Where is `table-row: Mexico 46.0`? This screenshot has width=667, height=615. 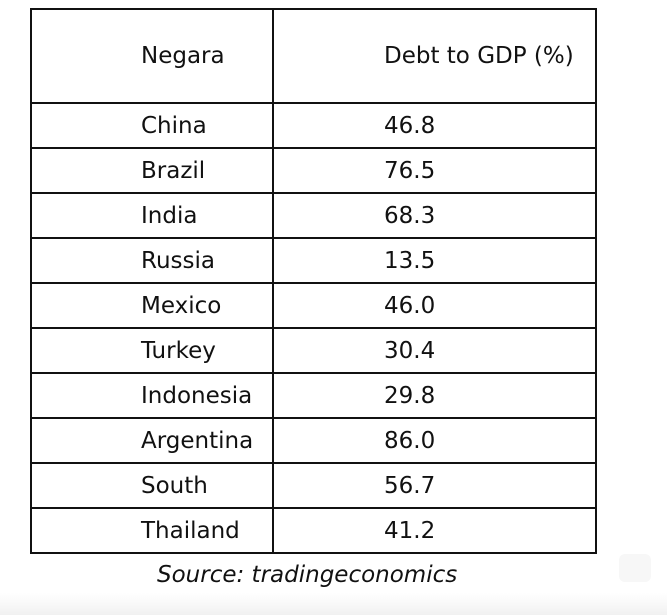 table-row: Mexico 46.0 is located at coordinates (313, 305).